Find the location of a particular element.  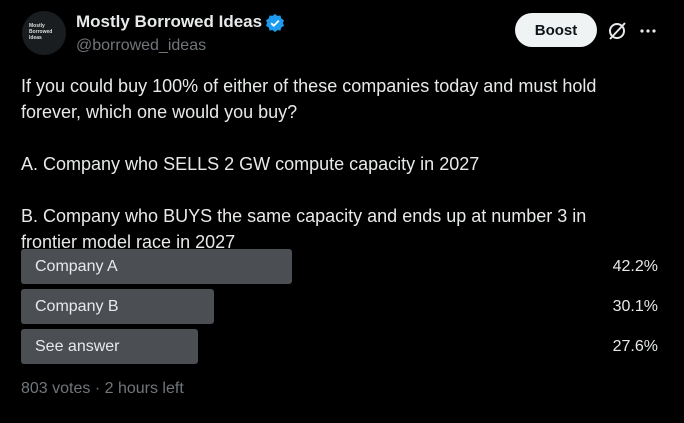

grok-icon is located at coordinates (617, 31).